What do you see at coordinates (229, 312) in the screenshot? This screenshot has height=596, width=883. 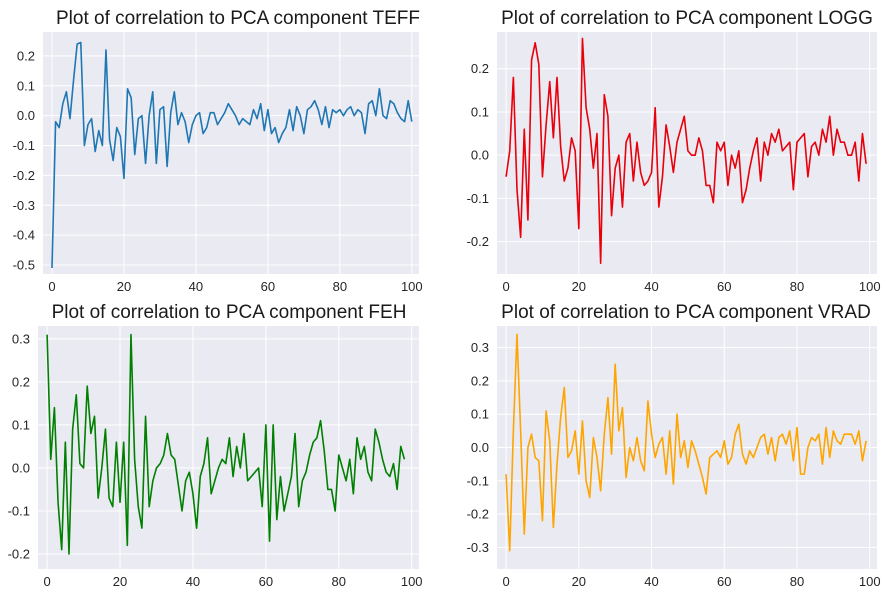 I see `subplot-title: Plot of correlation to PCA component FEH` at bounding box center [229, 312].